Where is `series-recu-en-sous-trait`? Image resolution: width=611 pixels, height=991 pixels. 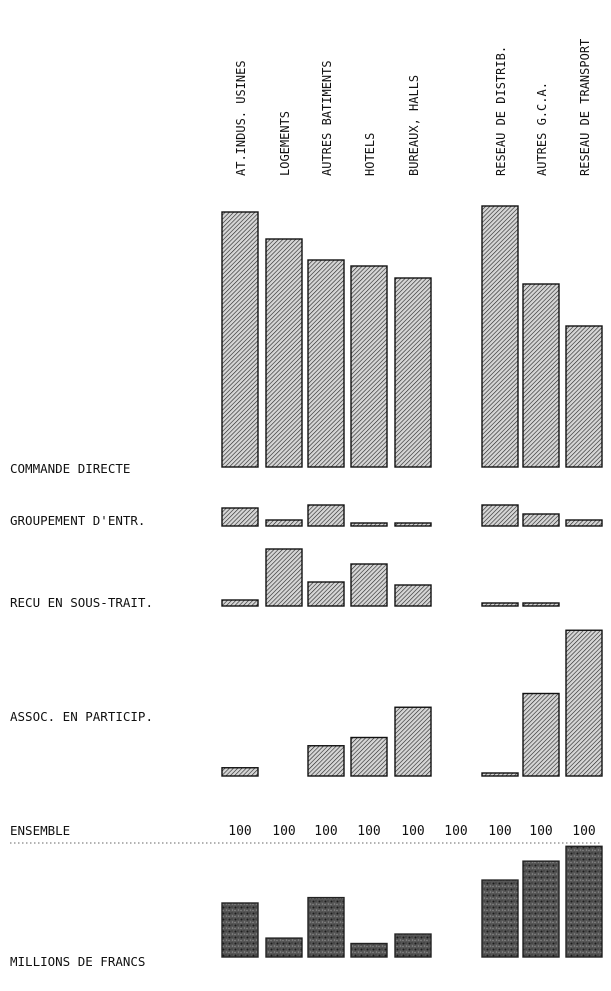 series-recu-en-sous-trait is located at coordinates (390, 577).